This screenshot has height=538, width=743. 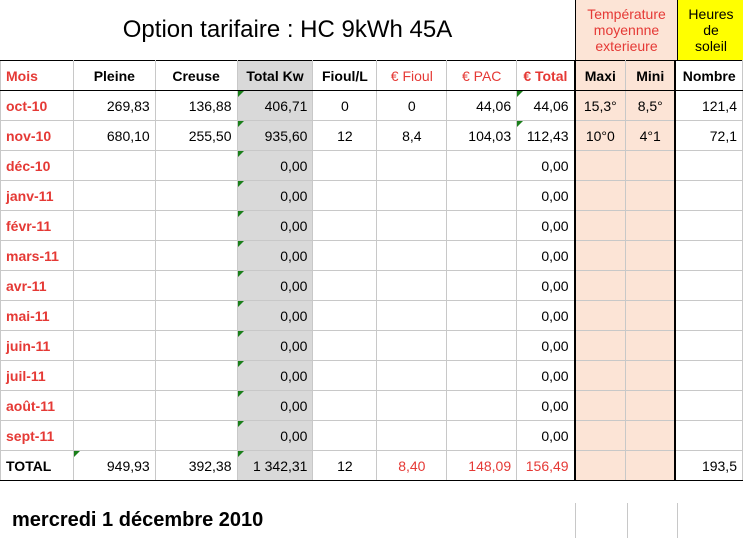 I want to click on cell-mois: TOTAL, so click(x=37, y=465).